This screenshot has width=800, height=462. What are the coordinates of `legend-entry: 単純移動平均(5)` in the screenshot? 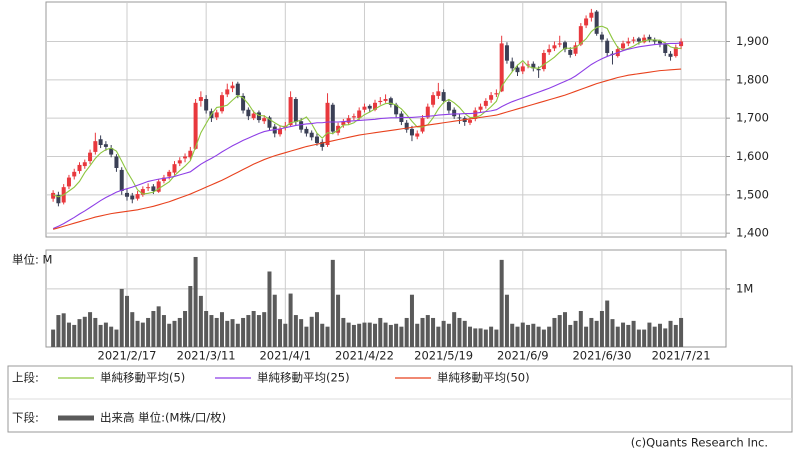 It's located at (142, 378).